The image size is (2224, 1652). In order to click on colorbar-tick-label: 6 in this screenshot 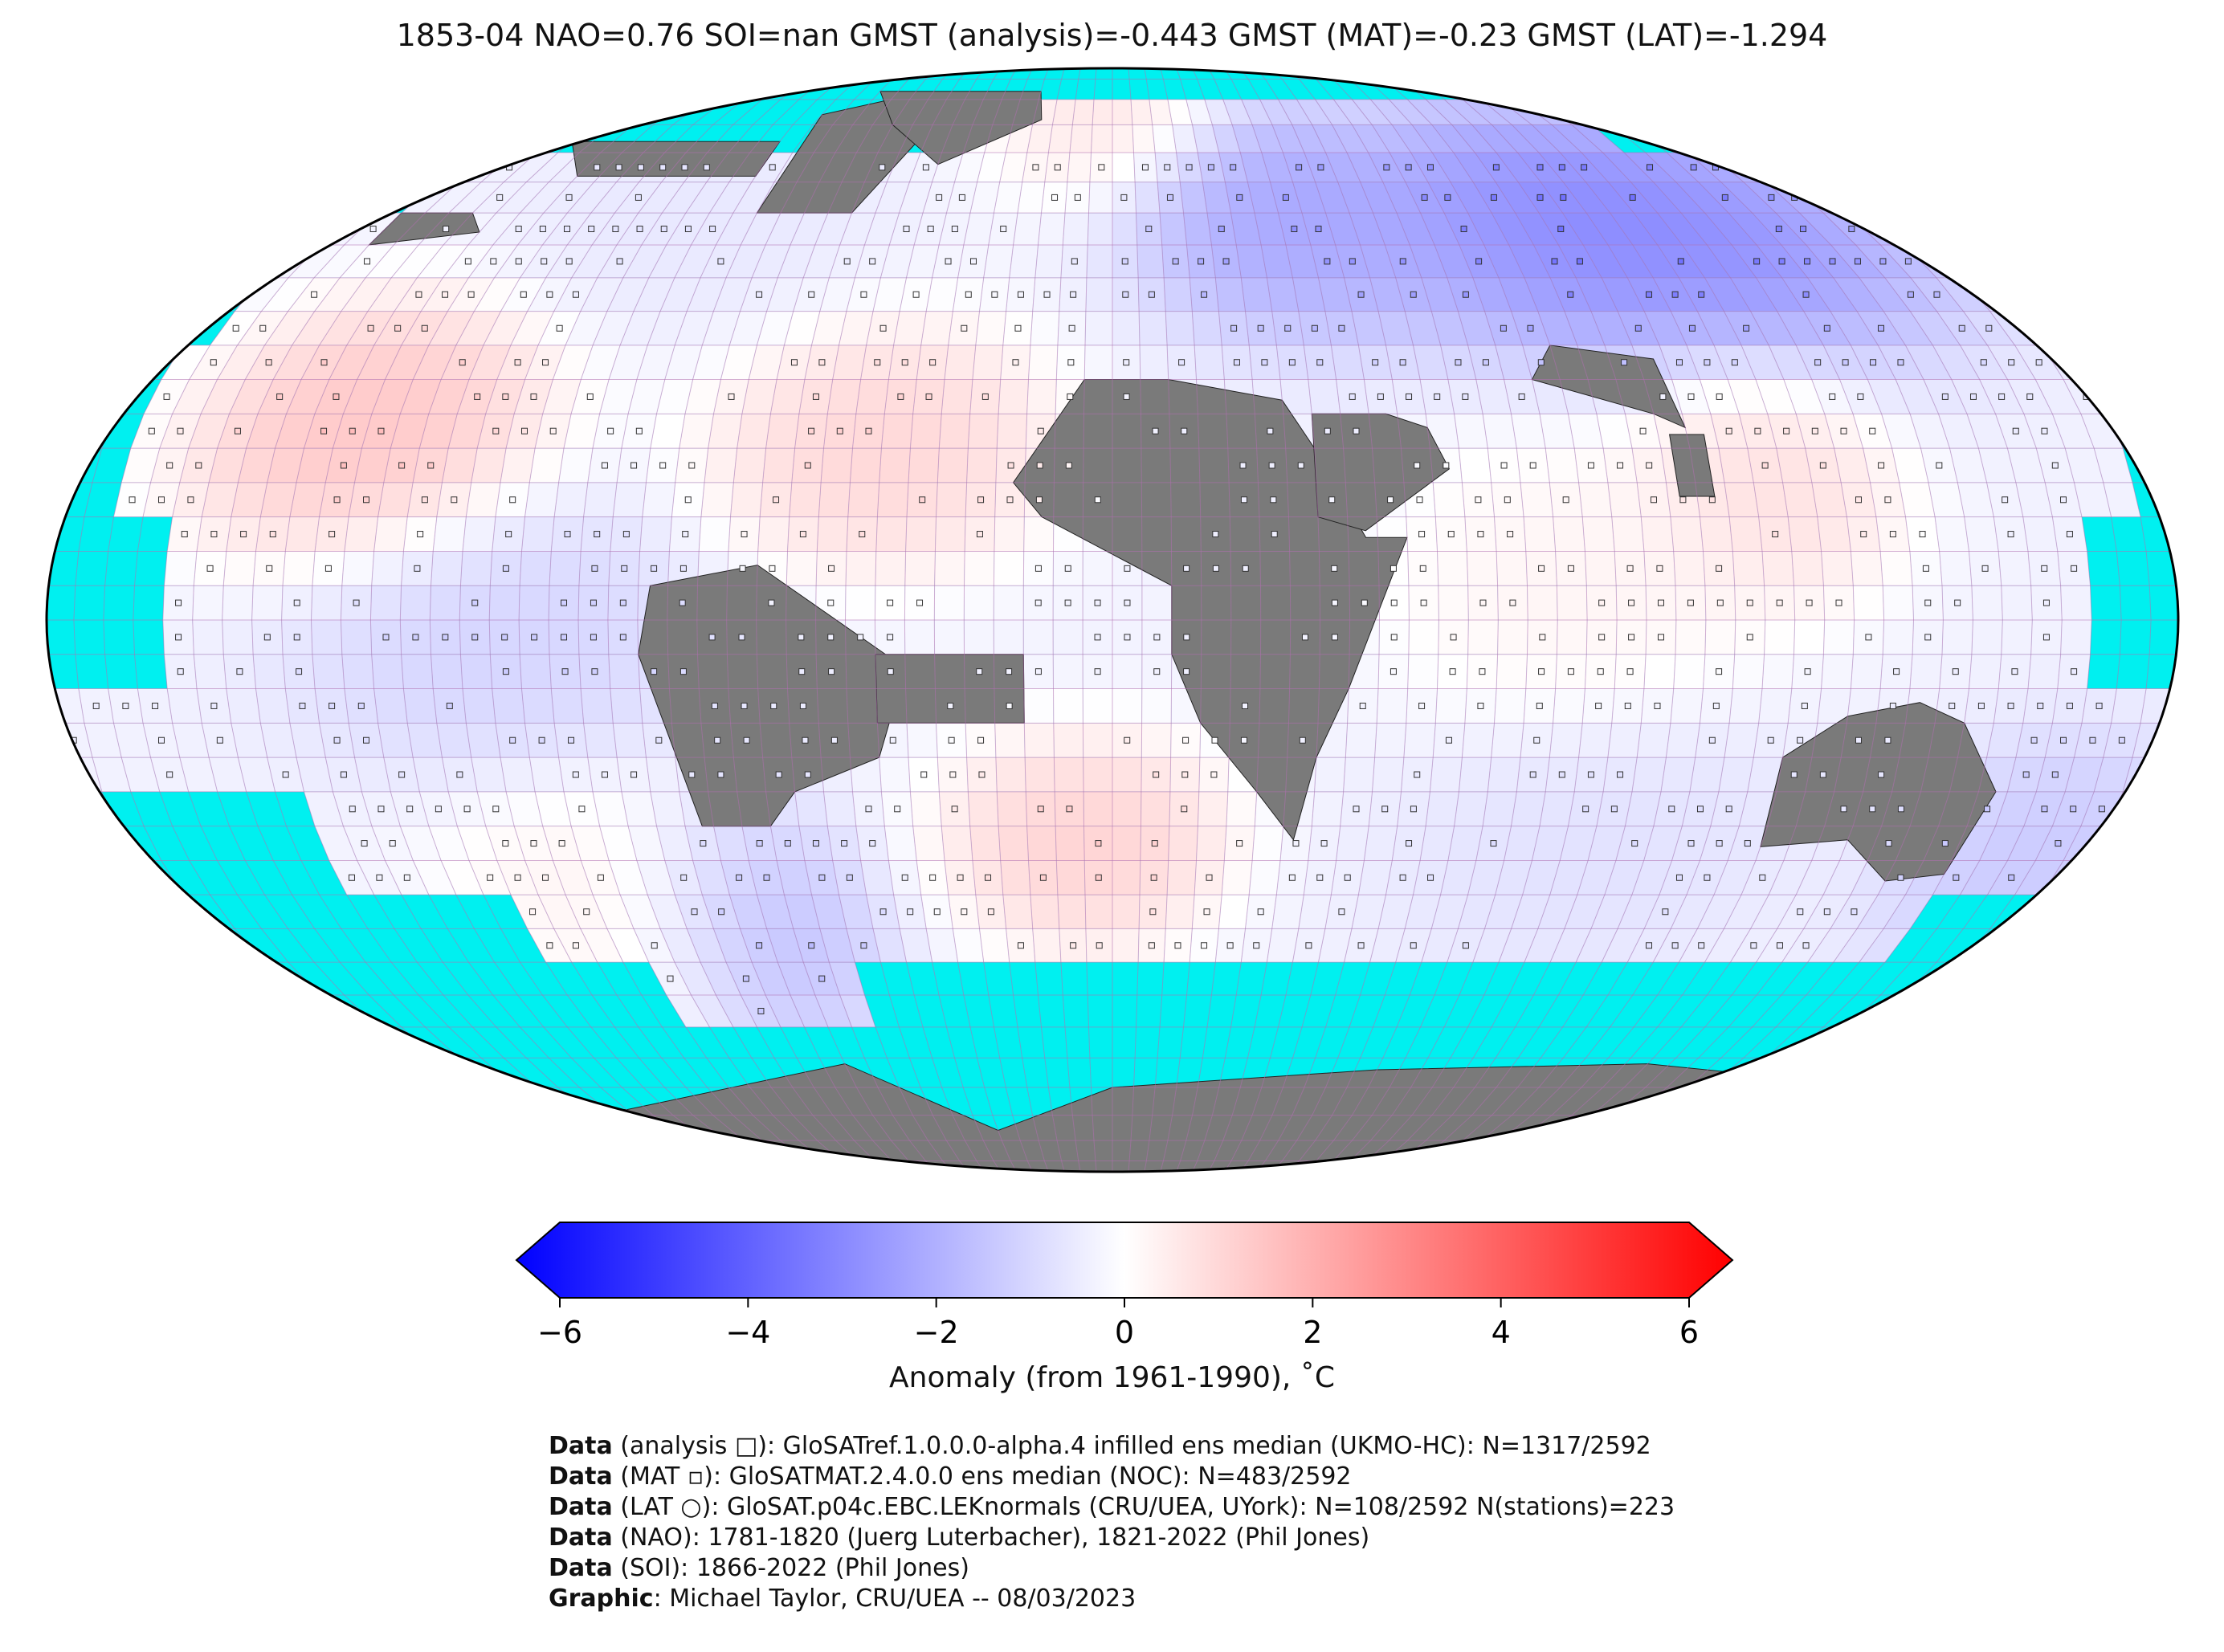, I will do `click(1689, 1332)`.